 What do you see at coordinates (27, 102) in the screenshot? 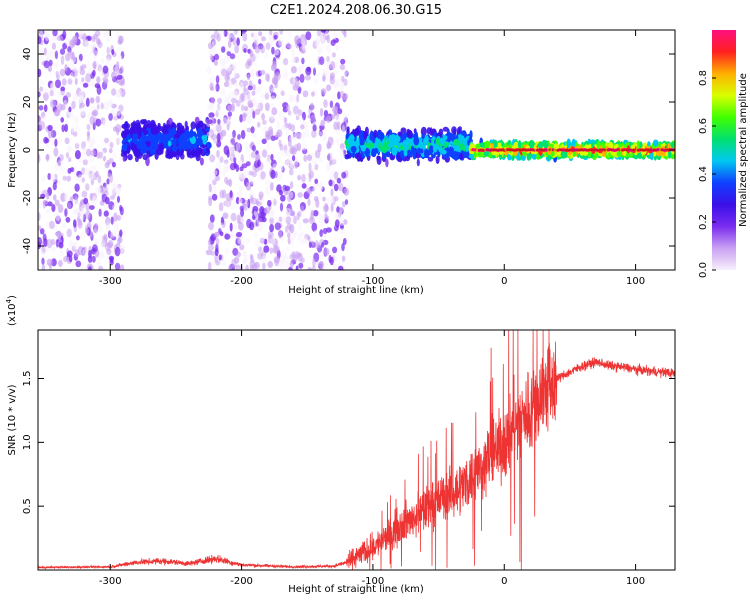
I see `y-tick-label: 20` at bounding box center [27, 102].